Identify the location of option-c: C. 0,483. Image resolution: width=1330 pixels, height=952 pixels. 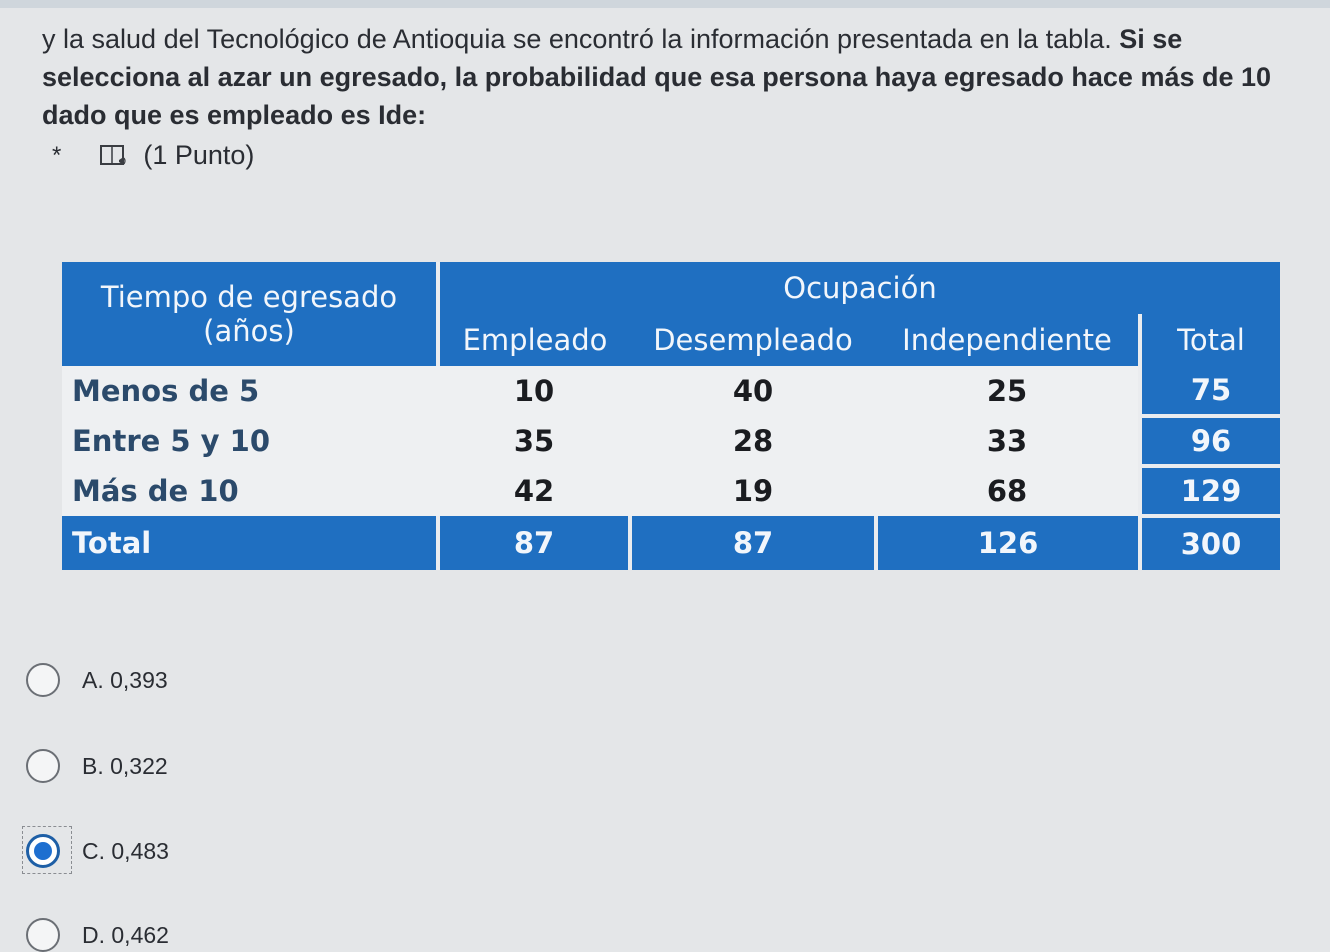
(97, 851).